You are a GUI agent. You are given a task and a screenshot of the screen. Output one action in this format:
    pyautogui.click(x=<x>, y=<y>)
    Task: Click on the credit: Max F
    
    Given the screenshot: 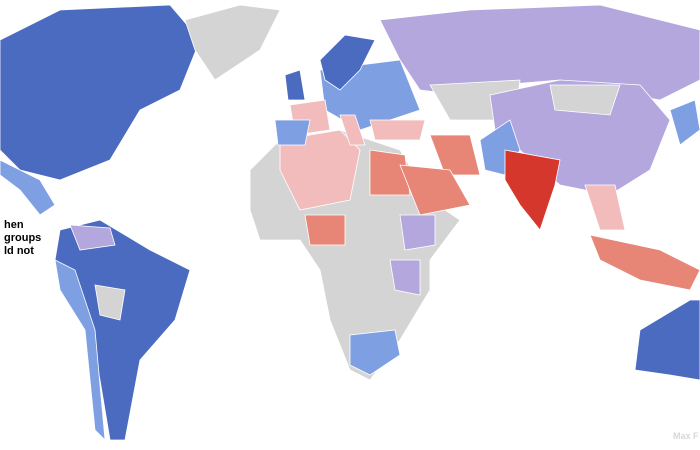 What is the action you would take?
    pyautogui.click(x=686, y=436)
    